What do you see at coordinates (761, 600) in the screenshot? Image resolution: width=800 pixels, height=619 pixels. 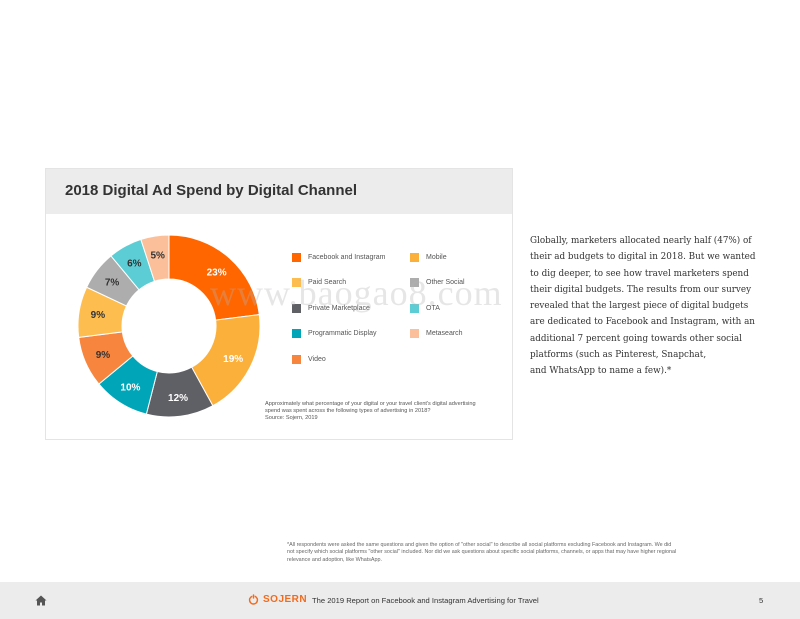 I see `page-number: 5` at bounding box center [761, 600].